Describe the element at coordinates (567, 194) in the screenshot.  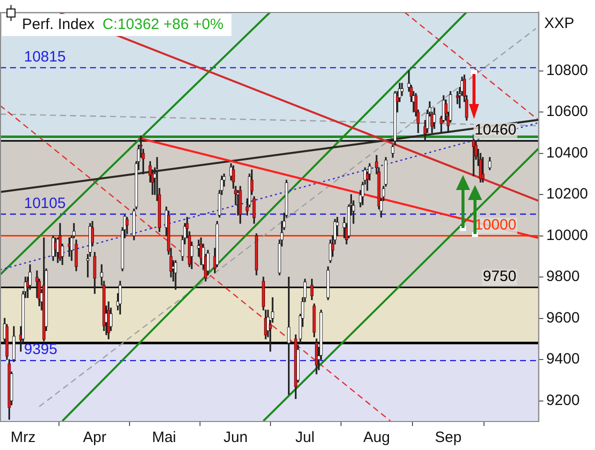
I see `y-tick-label: 10200` at that location.